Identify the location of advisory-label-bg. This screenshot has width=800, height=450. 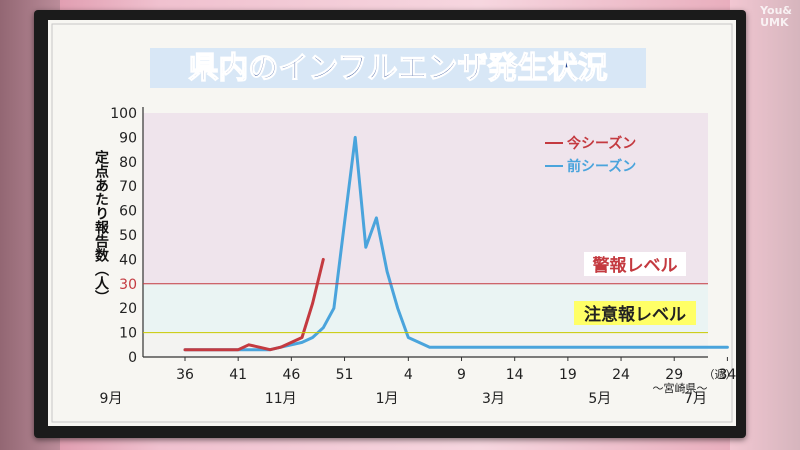
(635, 313).